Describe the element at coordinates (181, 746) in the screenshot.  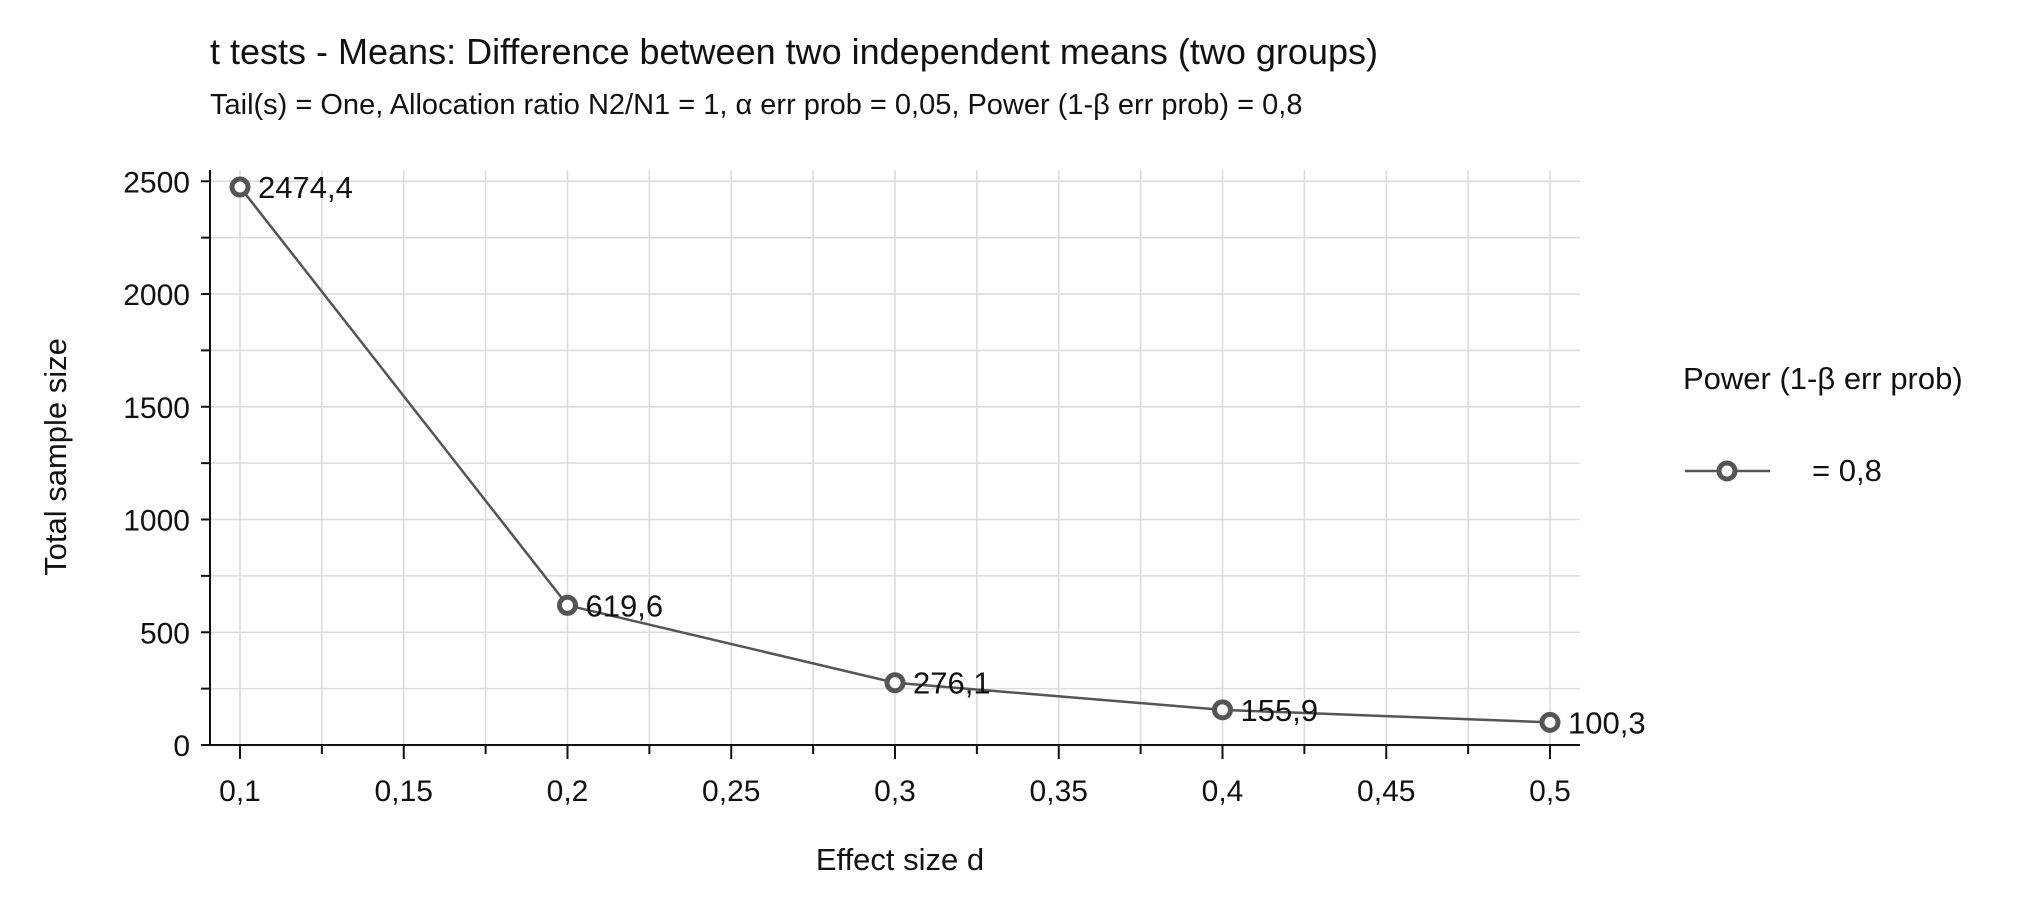
I see `y-tick-label: 0` at that location.